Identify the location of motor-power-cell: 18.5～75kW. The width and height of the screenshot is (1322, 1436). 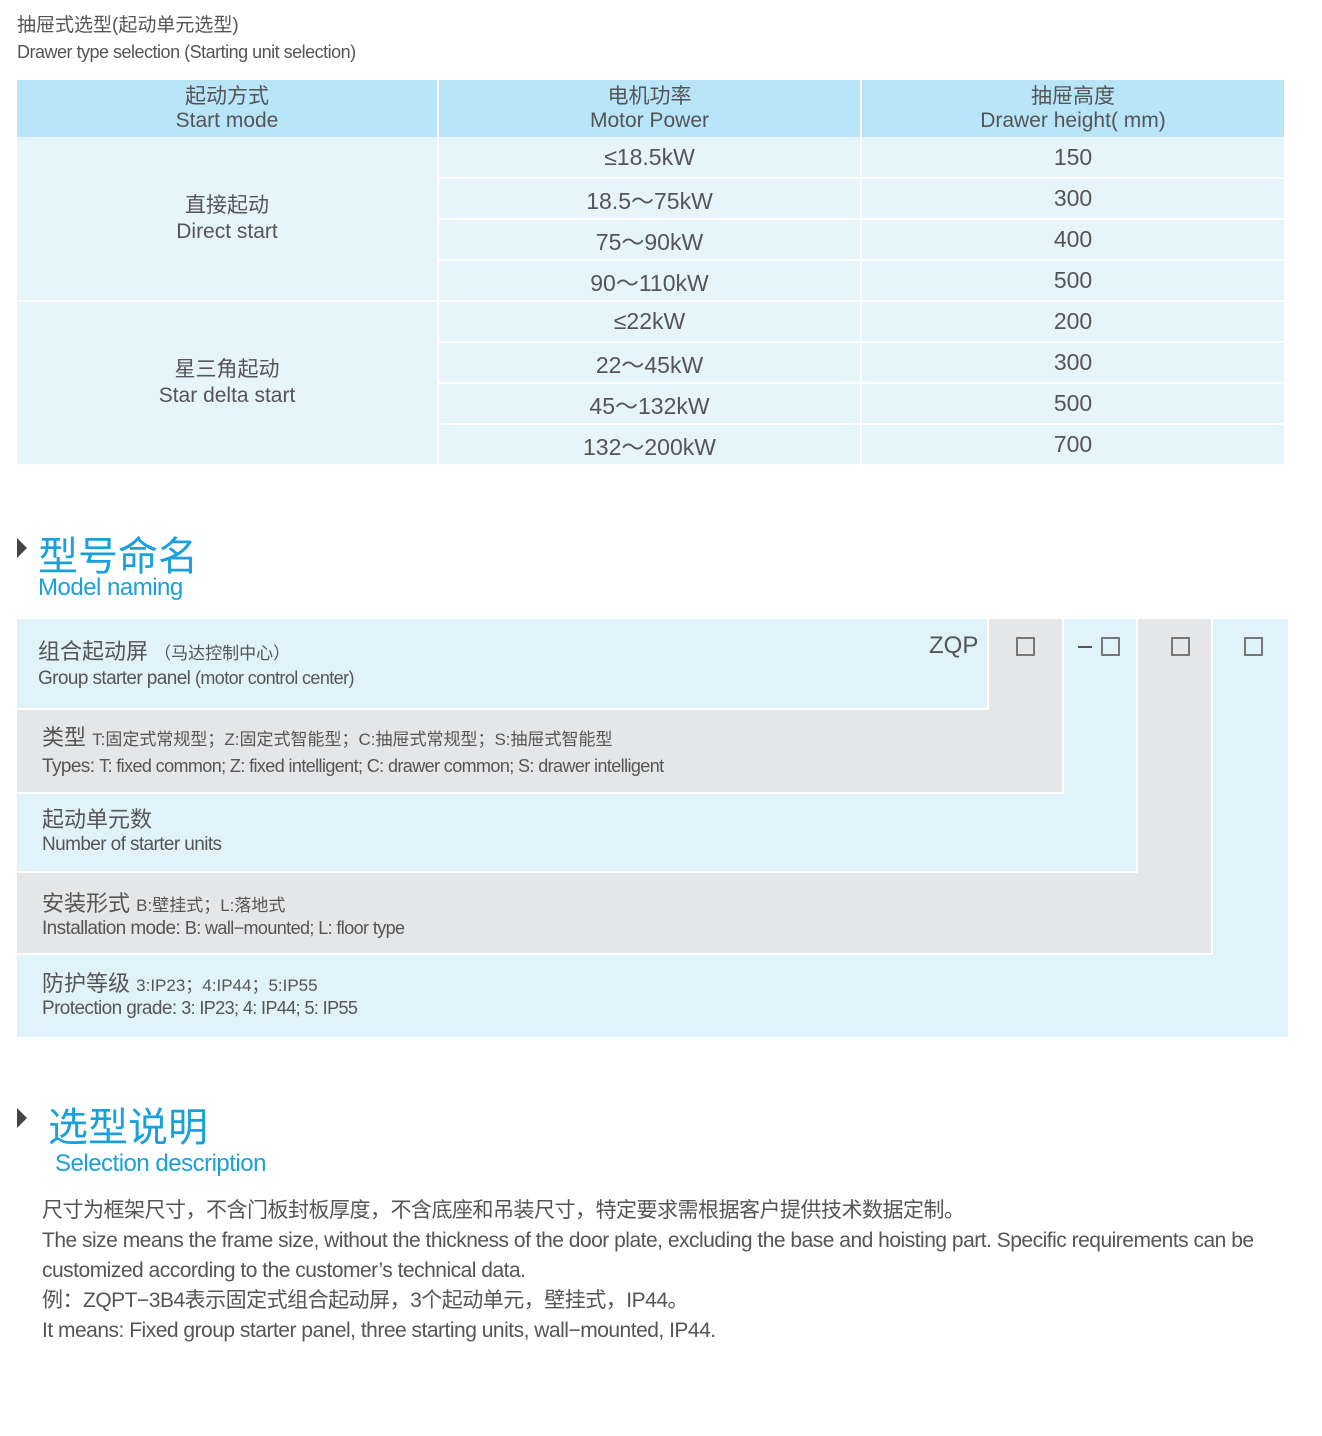
(650, 199).